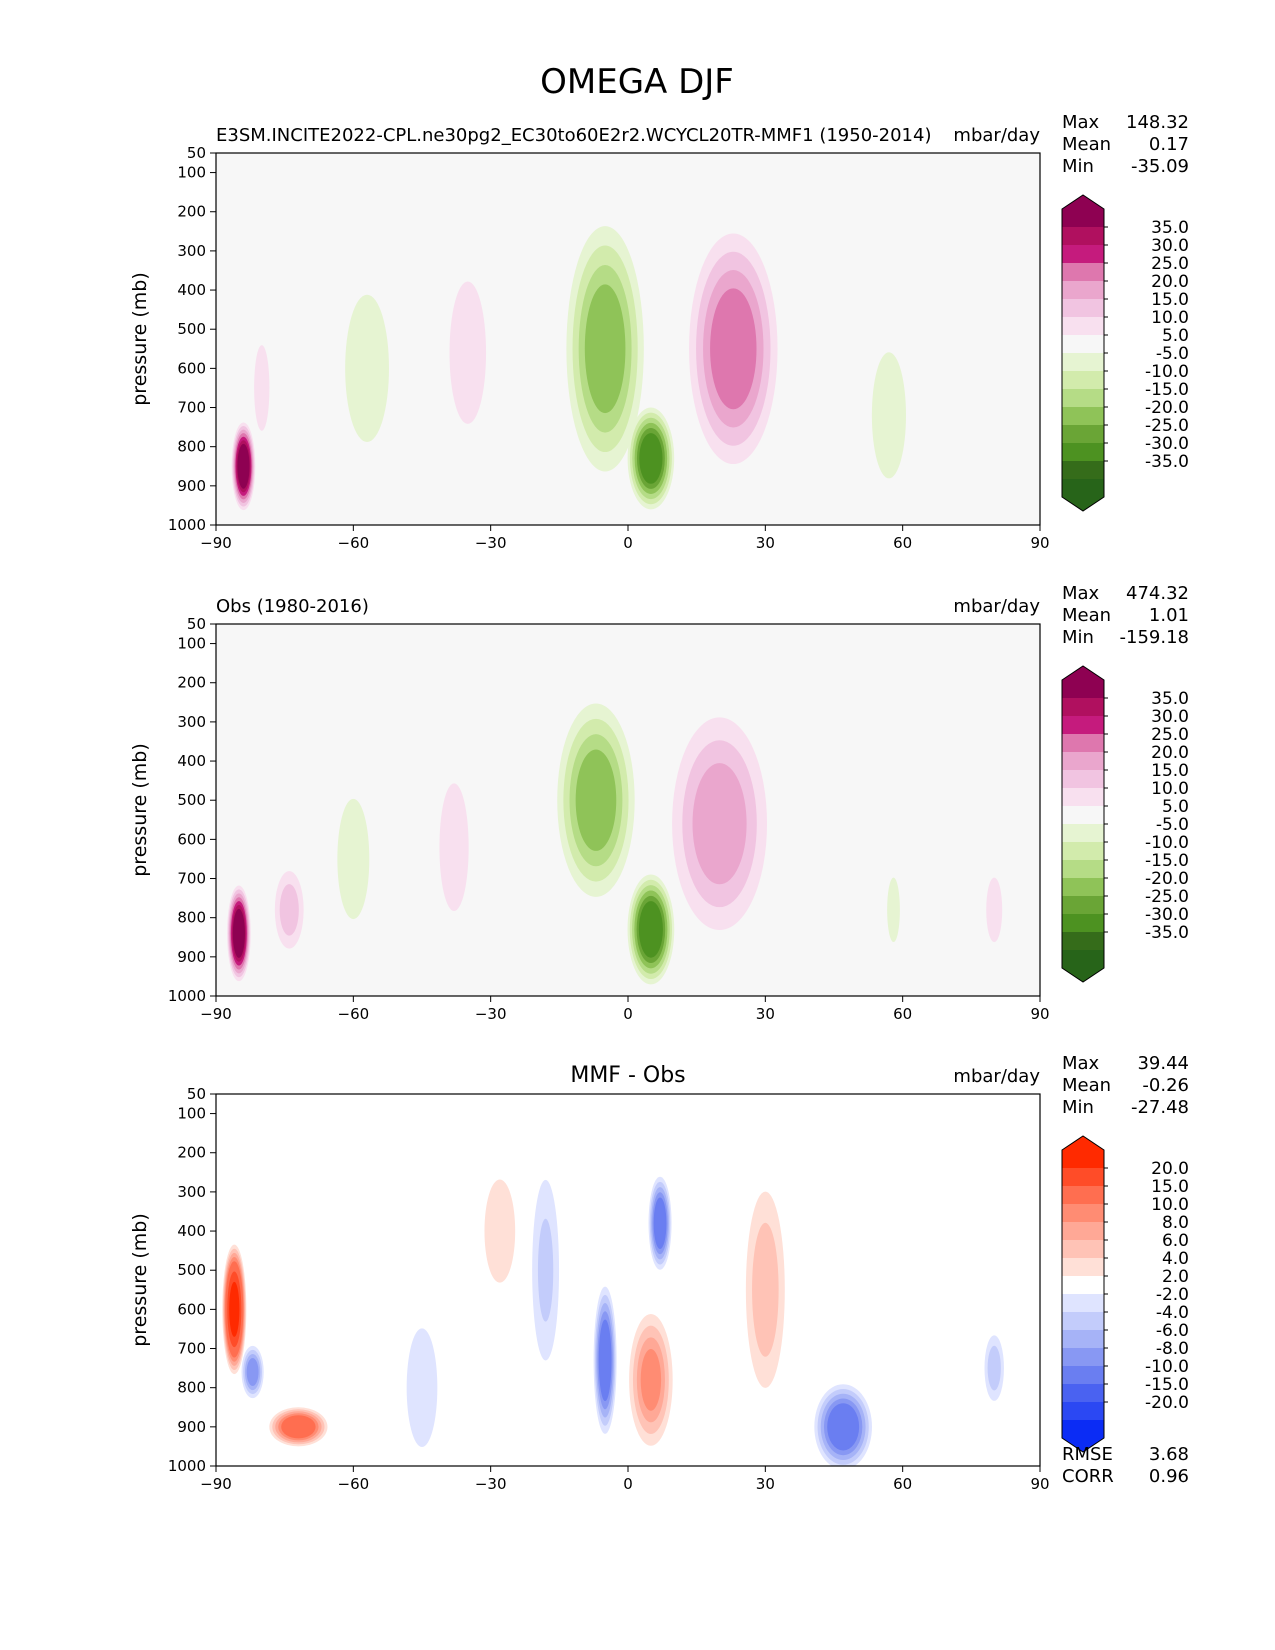  I want to click on x-tick-label: −60, so click(354, 1484).